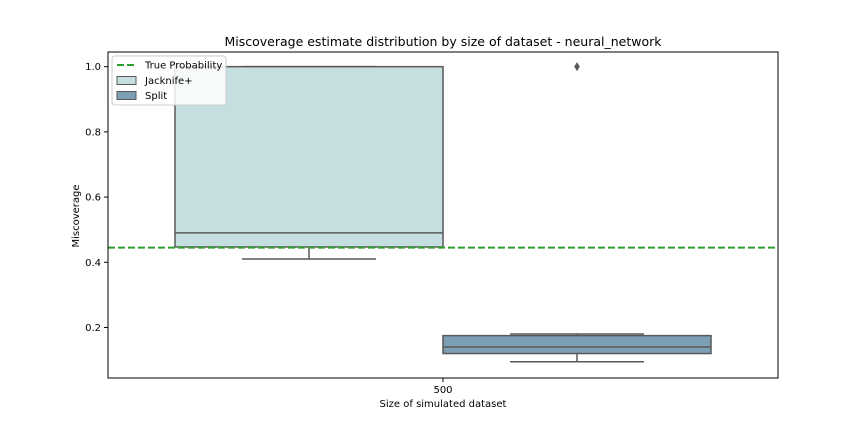 The height and width of the screenshot is (432, 864). What do you see at coordinates (126, 95) in the screenshot?
I see `legend-swatch-split` at bounding box center [126, 95].